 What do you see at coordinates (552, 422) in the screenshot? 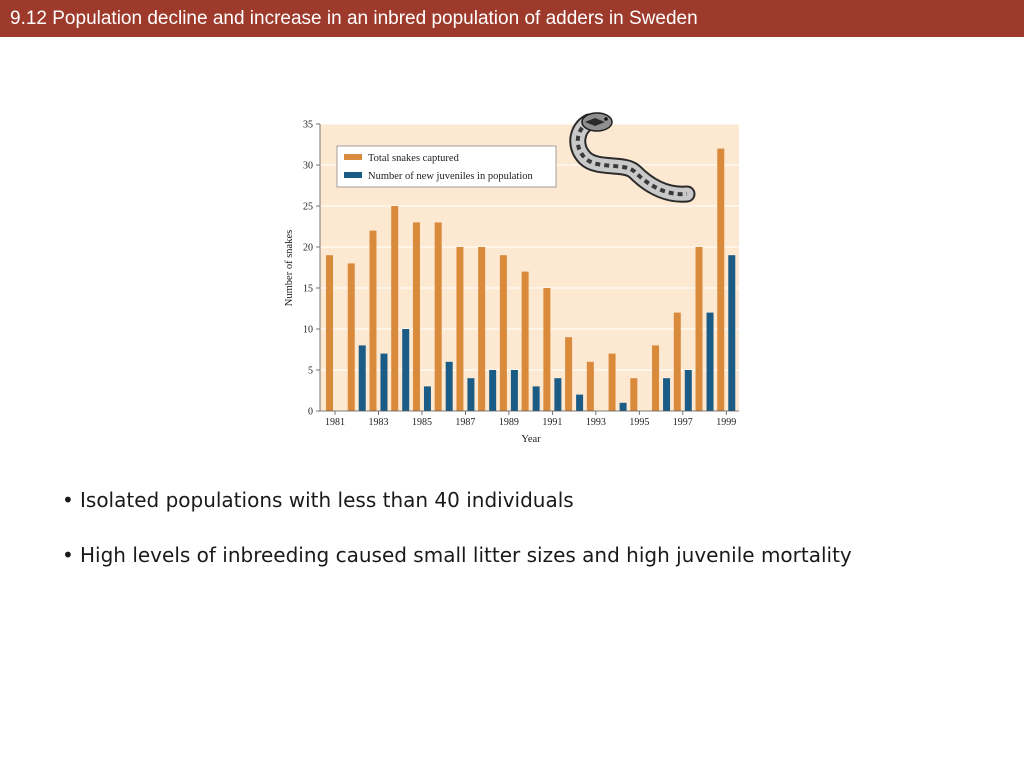
I see `x-tick-label: 1991` at bounding box center [552, 422].